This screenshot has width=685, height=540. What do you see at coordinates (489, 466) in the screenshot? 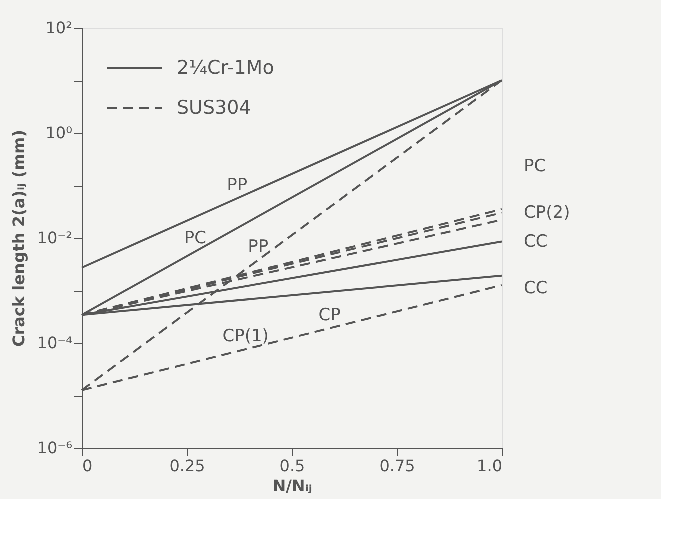
I see `x-tick-label: 1.0` at bounding box center [489, 466].